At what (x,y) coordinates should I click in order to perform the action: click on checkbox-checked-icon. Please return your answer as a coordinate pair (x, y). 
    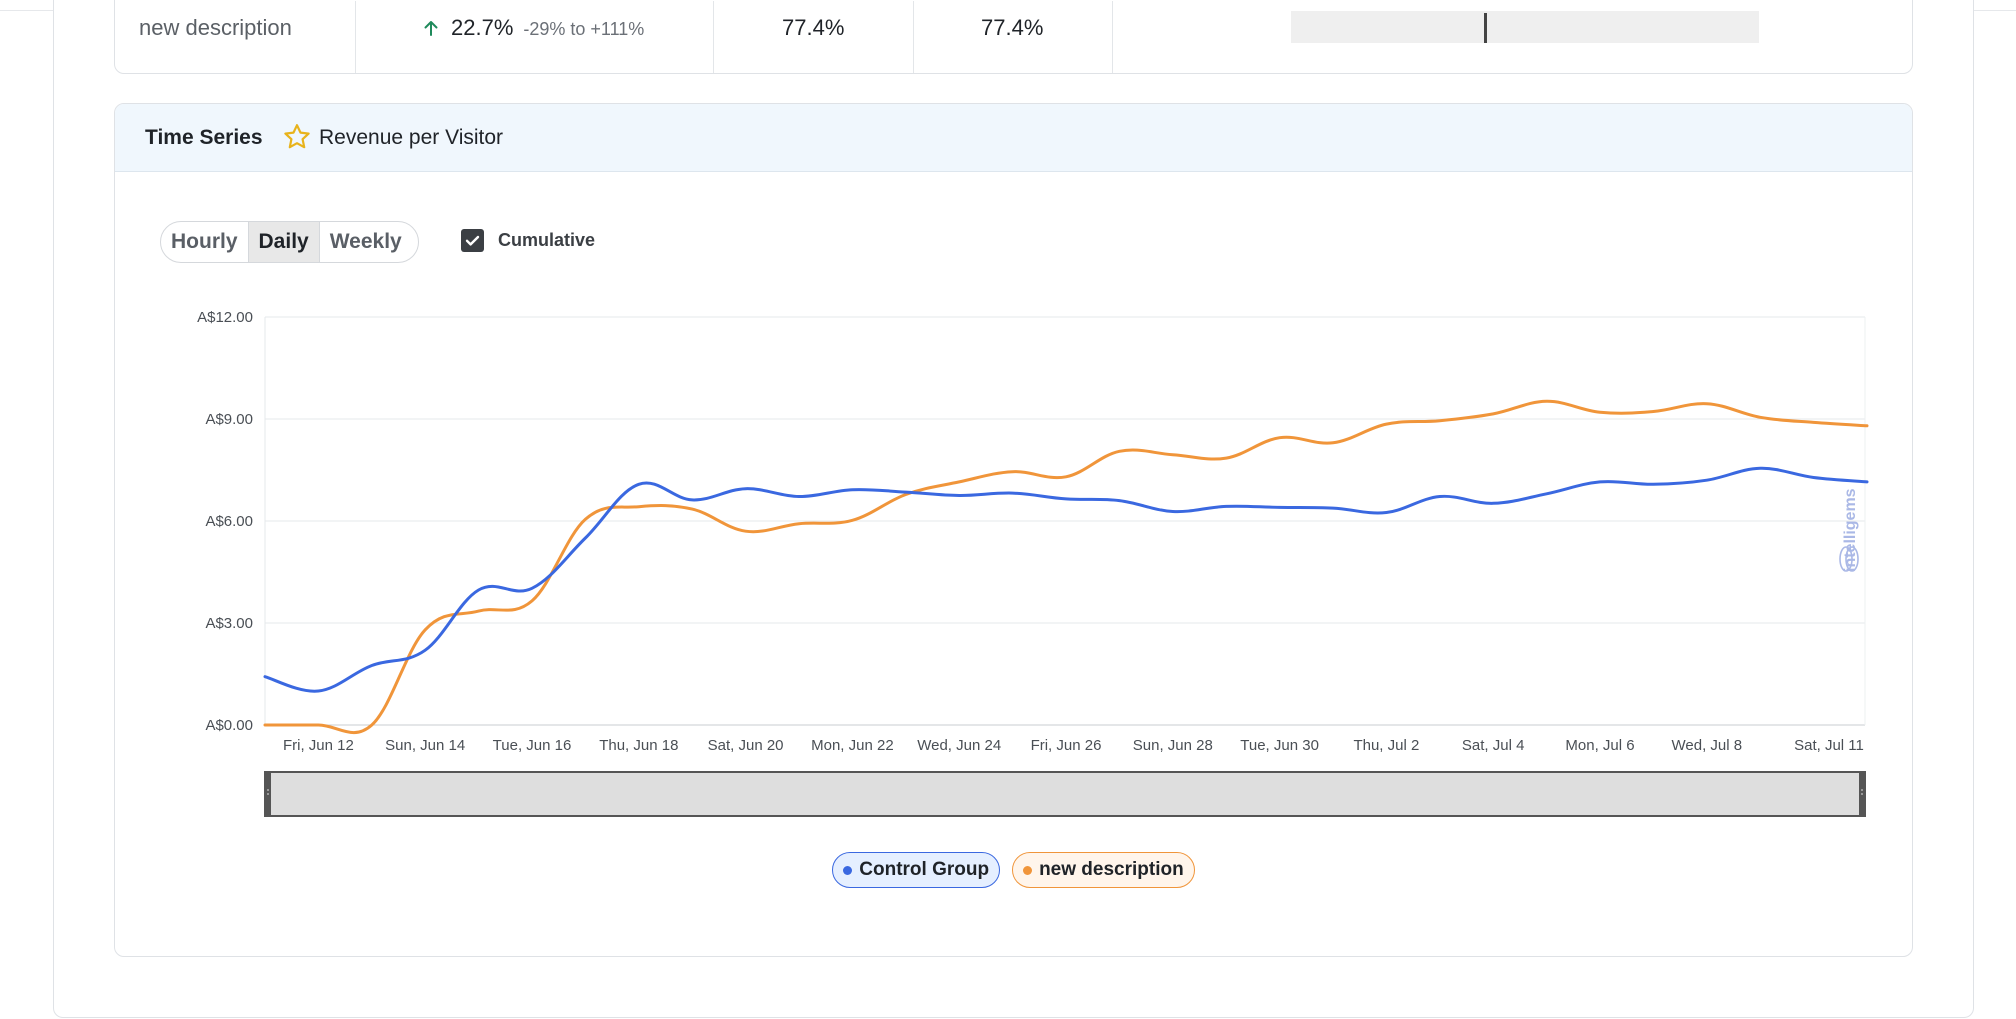
    Looking at the image, I should click on (472, 240).